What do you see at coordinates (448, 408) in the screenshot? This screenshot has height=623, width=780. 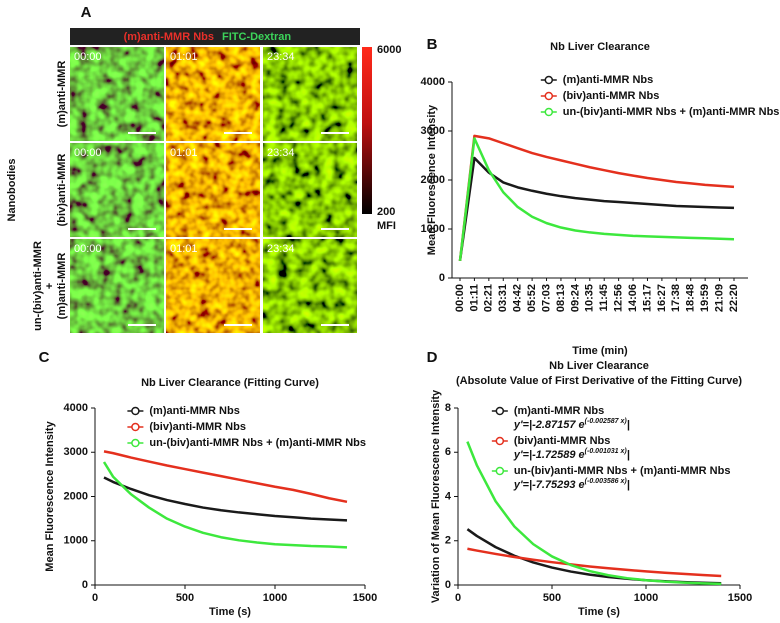 I see `y-tick-label: 8` at bounding box center [448, 408].